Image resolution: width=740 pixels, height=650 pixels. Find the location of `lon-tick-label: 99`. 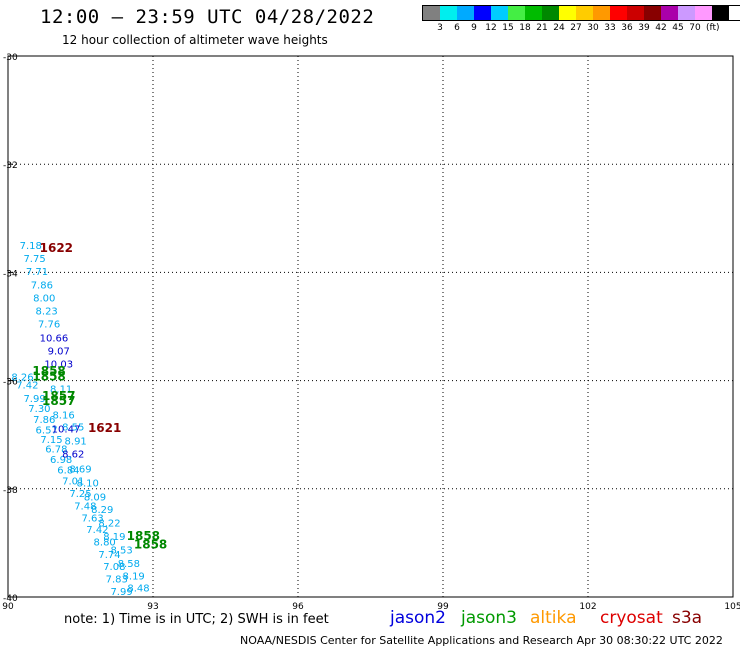

lon-tick-label: 99 is located at coordinates (443, 607).